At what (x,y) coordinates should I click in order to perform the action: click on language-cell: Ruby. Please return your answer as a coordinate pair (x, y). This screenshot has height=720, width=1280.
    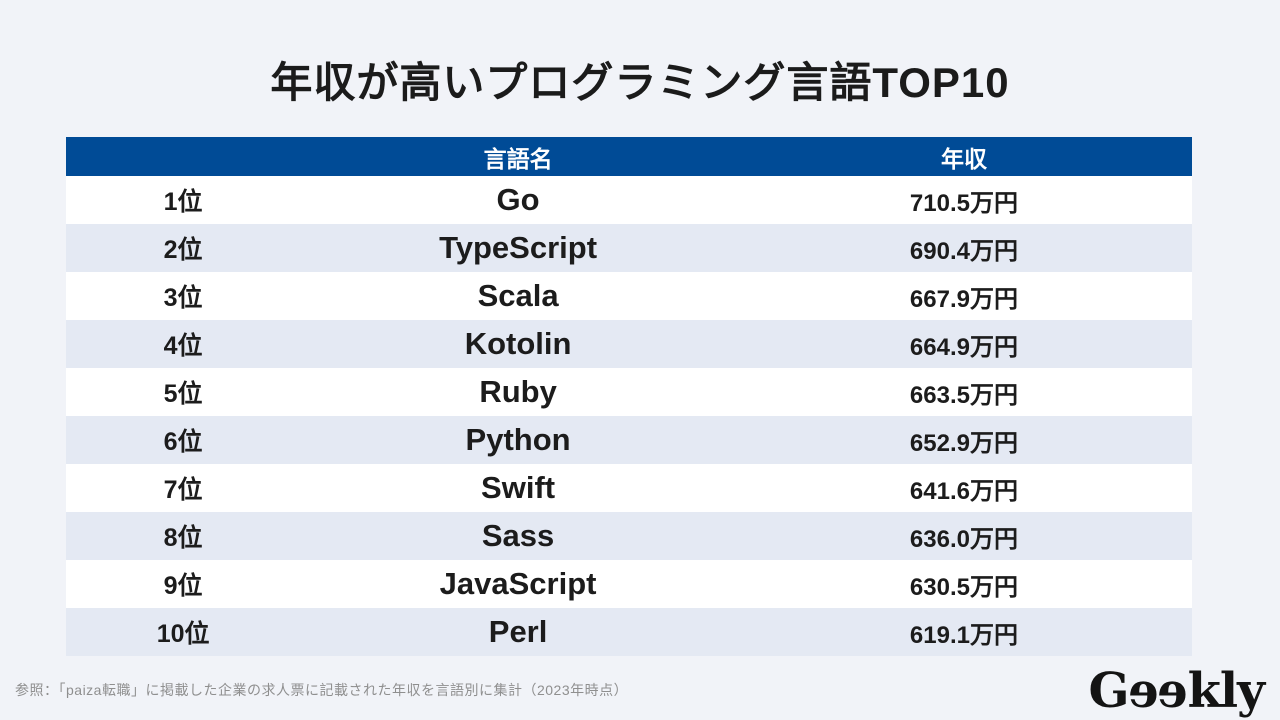
    Looking at the image, I should click on (518, 391).